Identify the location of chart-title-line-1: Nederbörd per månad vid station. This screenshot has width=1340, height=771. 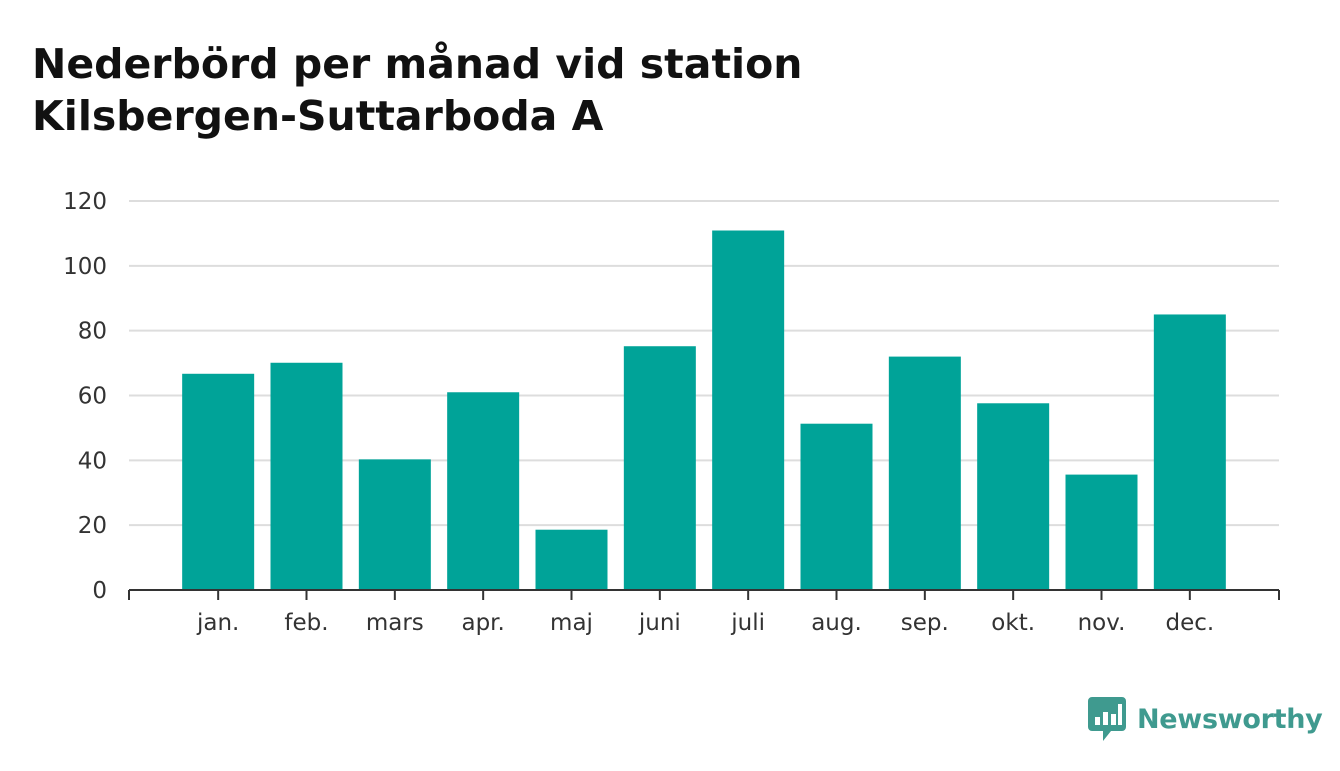
(417, 64).